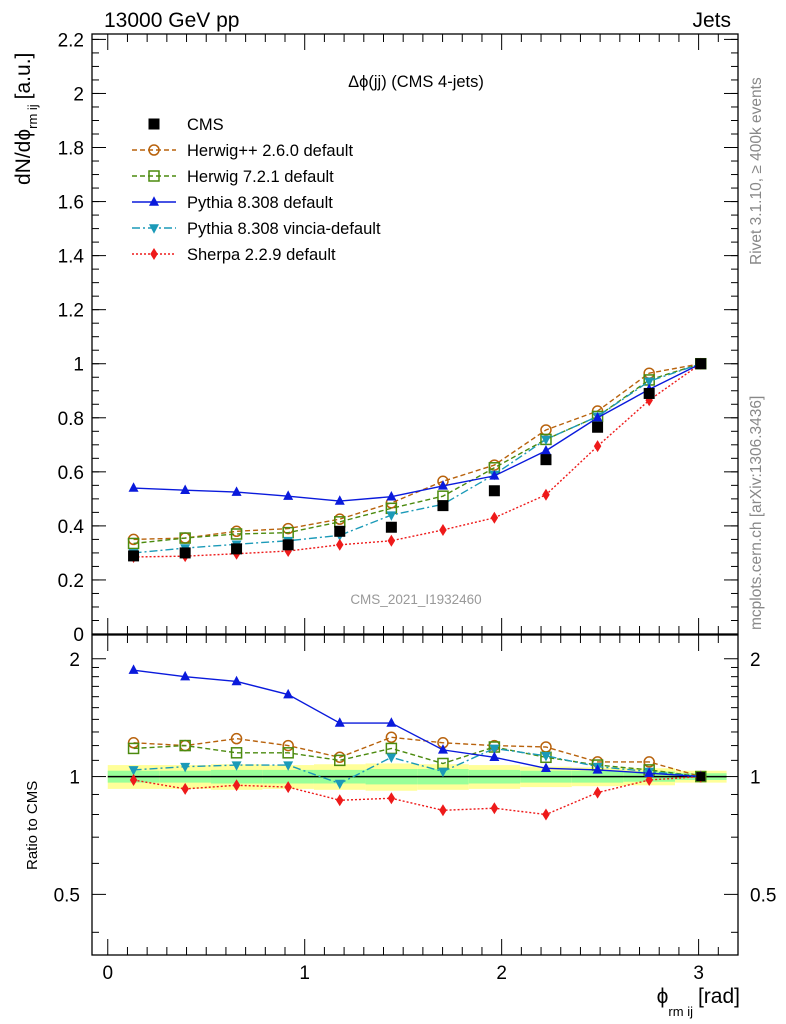  I want to click on y-tick-label: 0.4, so click(71, 527).